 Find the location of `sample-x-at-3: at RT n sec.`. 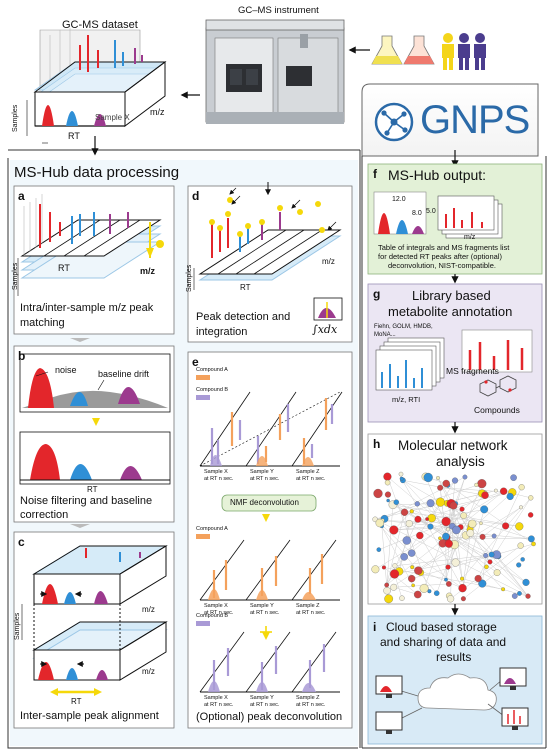

sample-x-at-3: at RT n sec. is located at coordinates (219, 705).